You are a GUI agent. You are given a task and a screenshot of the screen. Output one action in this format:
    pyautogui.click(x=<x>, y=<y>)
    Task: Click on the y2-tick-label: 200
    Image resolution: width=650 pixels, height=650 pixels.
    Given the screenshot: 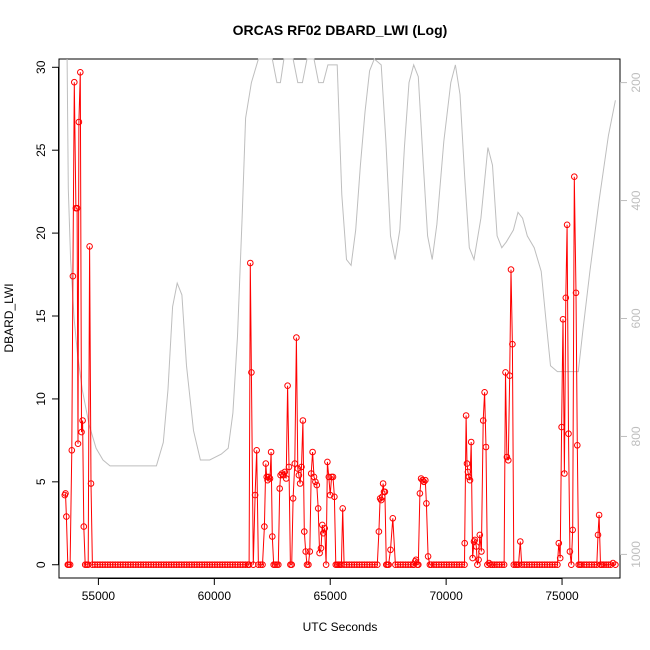 What is the action you would take?
    pyautogui.click(x=636, y=82)
    